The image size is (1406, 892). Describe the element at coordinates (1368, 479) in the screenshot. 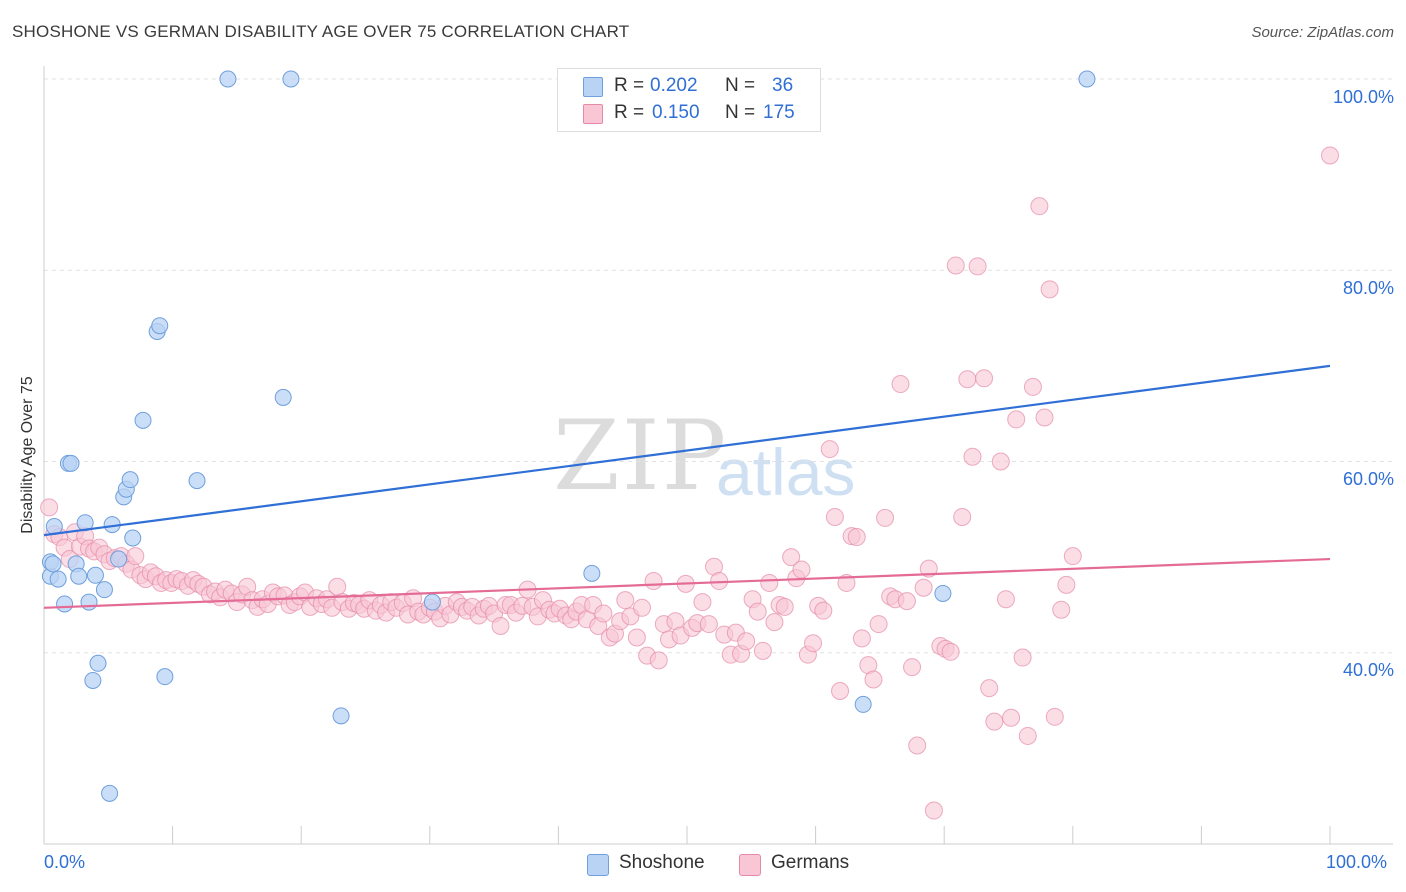

I see `y-tick-label-60: 60.0%` at that location.